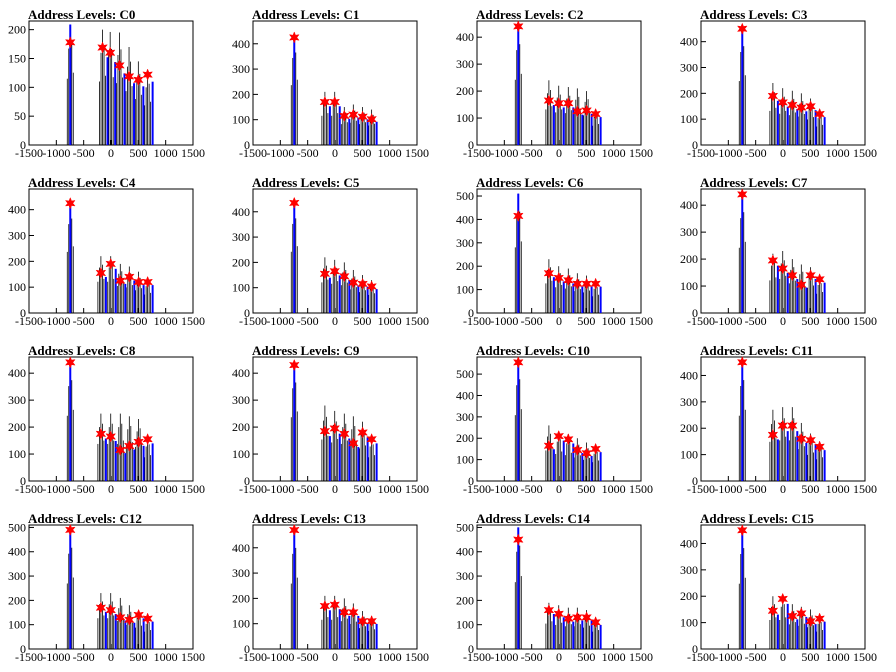 The width and height of the screenshot is (896, 672). What do you see at coordinates (530, 182) in the screenshot?
I see `panel-title: Address Levels: C6` at bounding box center [530, 182].